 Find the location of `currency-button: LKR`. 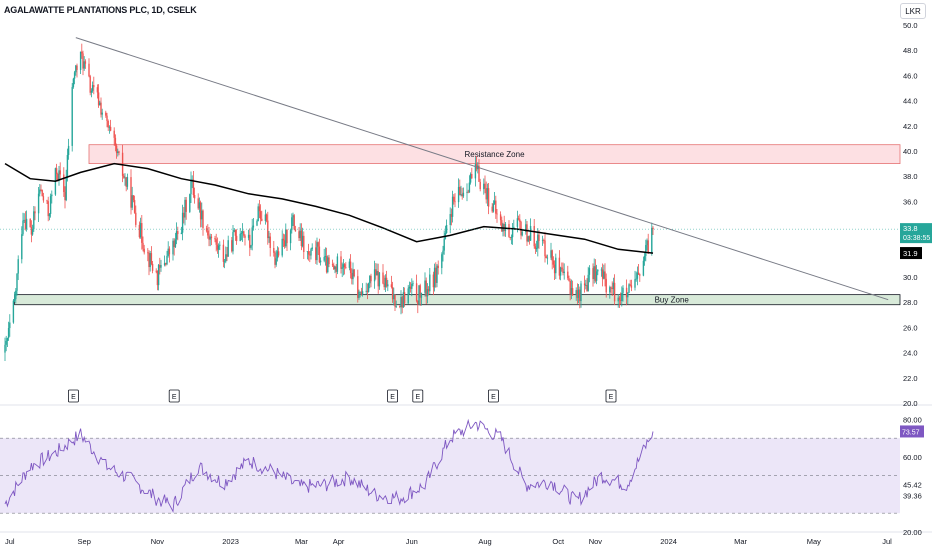

currency-button: LKR is located at coordinates (913, 11).